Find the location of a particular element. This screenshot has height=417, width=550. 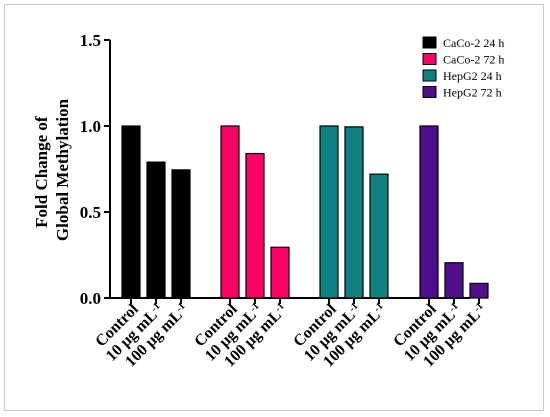

legend-label-1: CaCo-2 72 h is located at coordinates (473, 60).